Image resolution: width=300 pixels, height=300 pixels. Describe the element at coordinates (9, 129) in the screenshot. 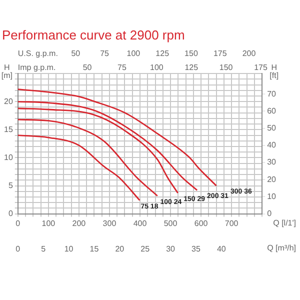

I see `y-tick-label: 15` at that location.